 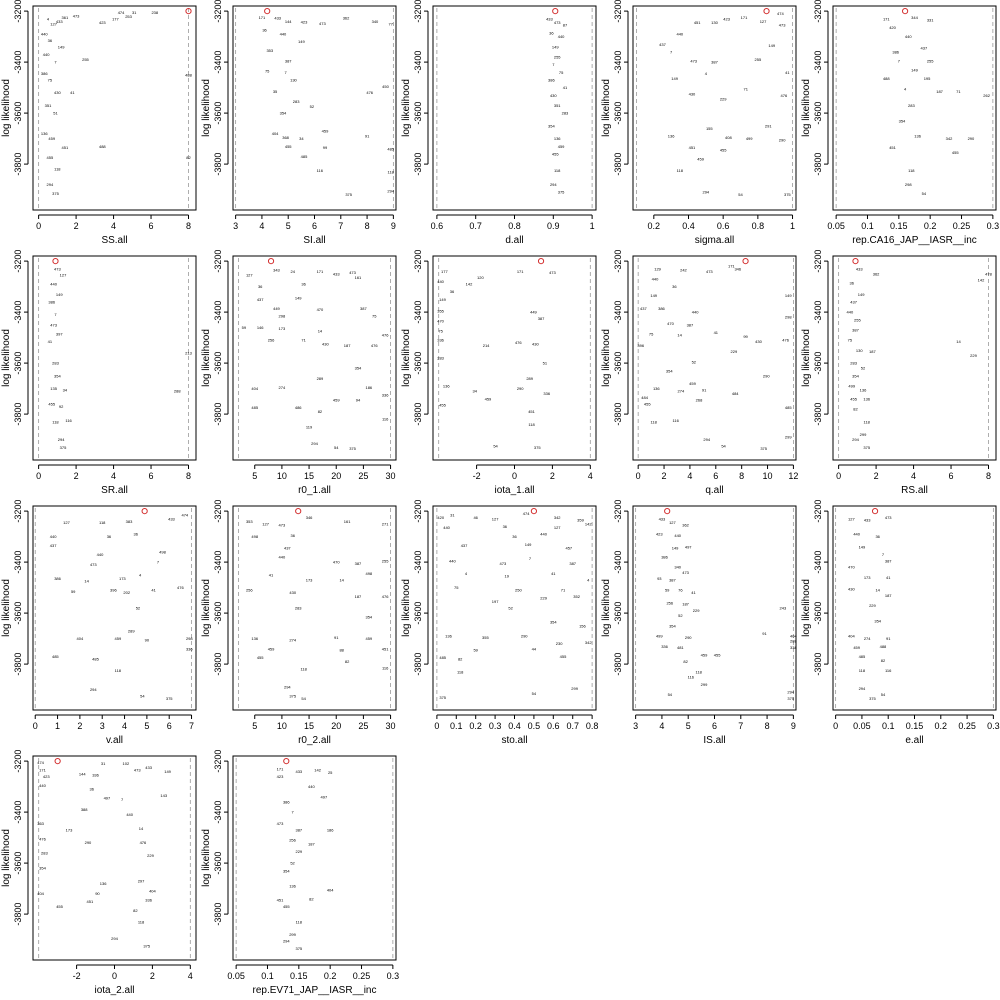 What do you see at coordinates (867, 226) in the screenshot?
I see `x-tick-label: 0.1` at bounding box center [867, 226].